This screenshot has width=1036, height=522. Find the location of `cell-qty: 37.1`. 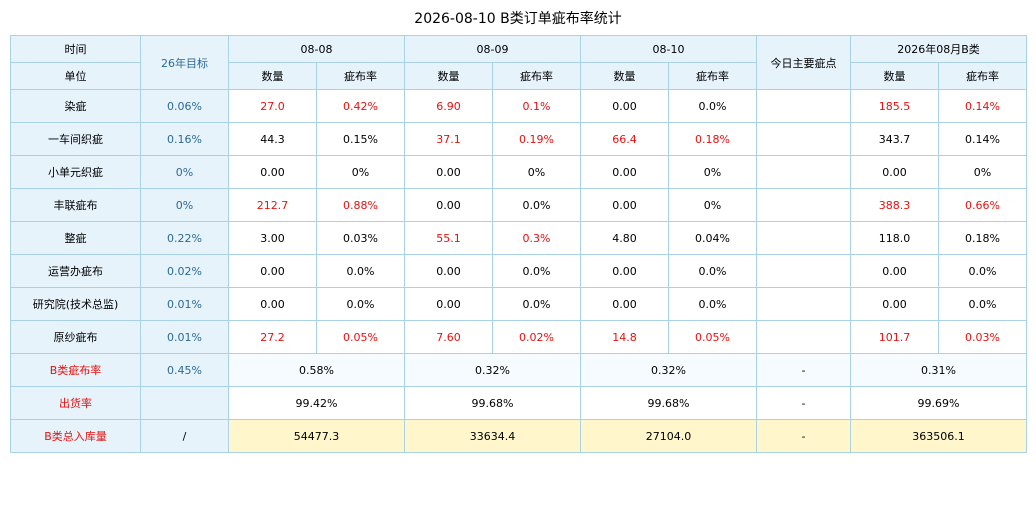

cell-qty: 37.1 is located at coordinates (448, 139).